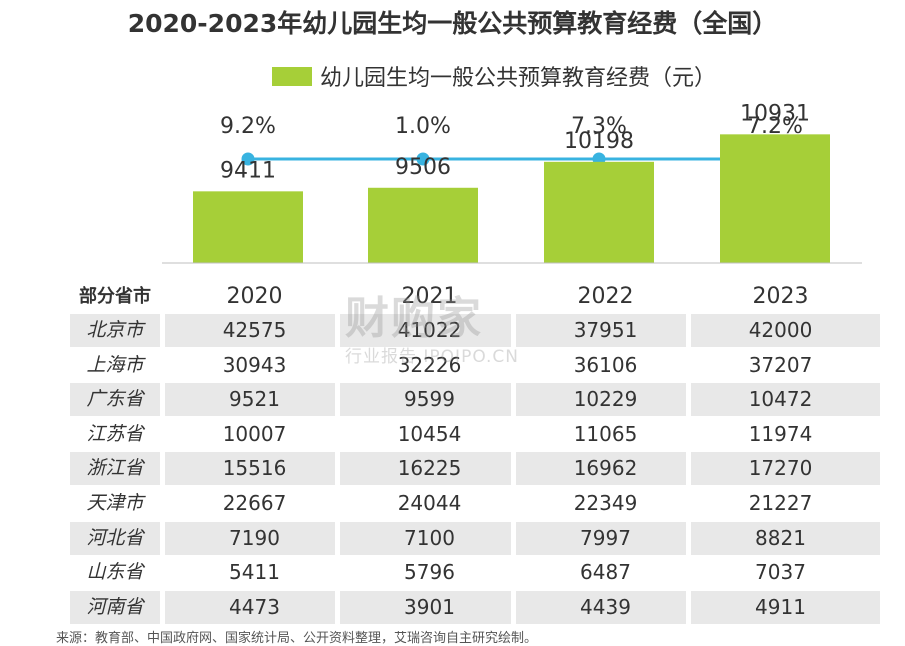  Describe the element at coordinates (429, 330) in the screenshot. I see `table-cell-value: 41022` at that location.